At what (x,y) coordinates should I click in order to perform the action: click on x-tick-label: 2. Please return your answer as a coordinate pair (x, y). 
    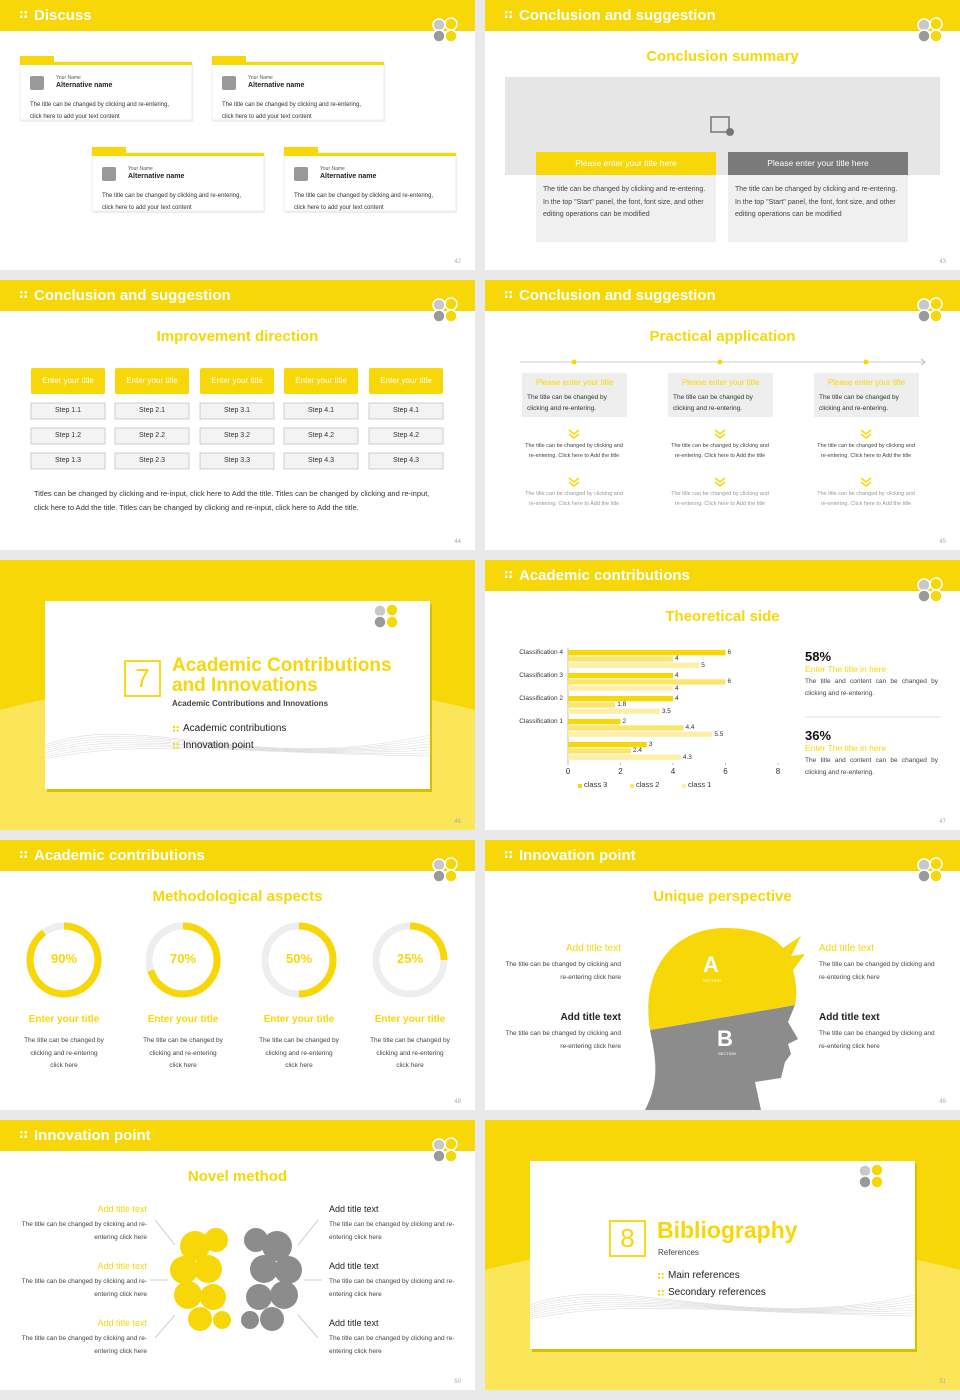
    Looking at the image, I should click on (620, 771).